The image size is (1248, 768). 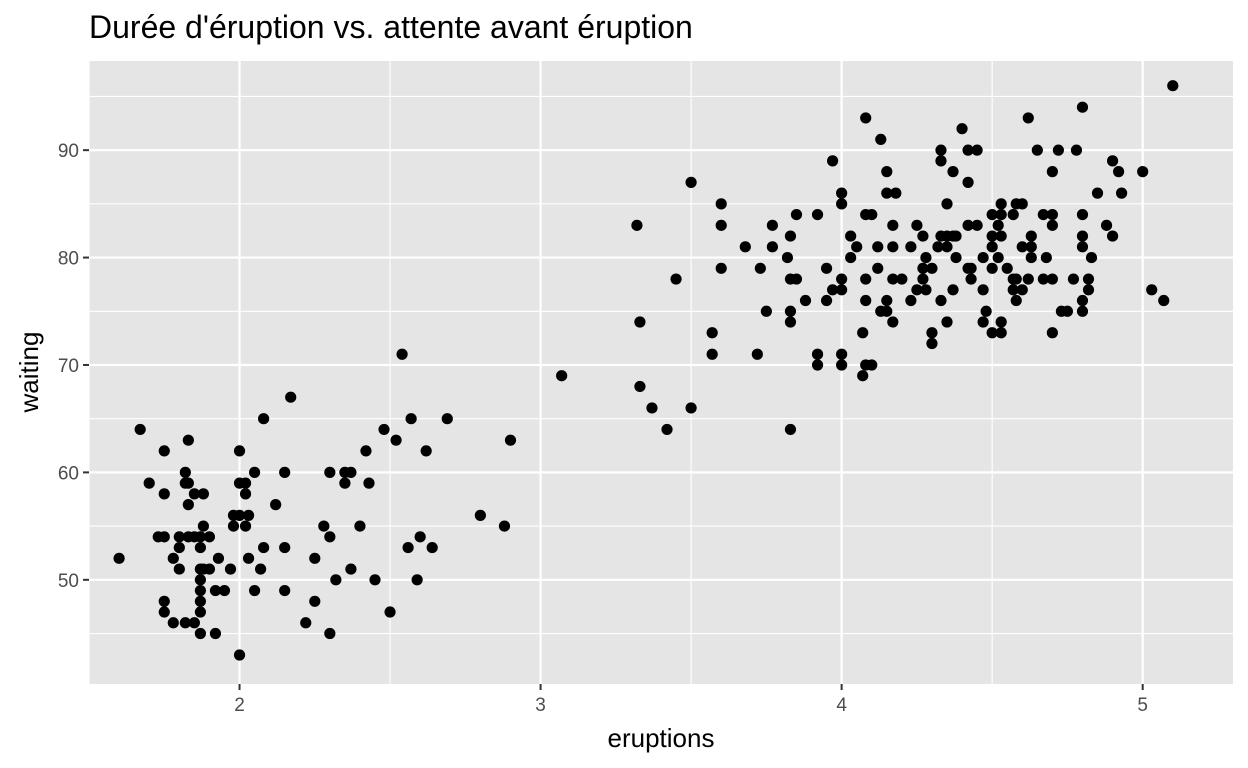 I want to click on x-tick-label: 2, so click(x=239, y=705).